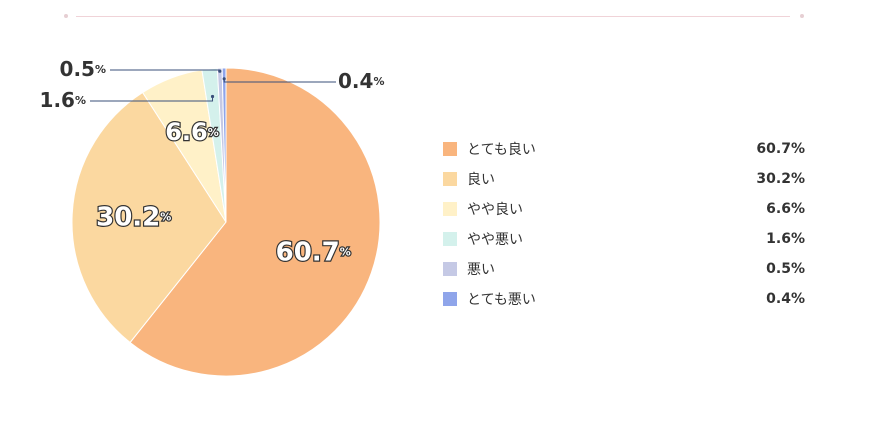 The width and height of the screenshot is (871, 422). I want to click on legend-value: 1.6%, so click(785, 239).